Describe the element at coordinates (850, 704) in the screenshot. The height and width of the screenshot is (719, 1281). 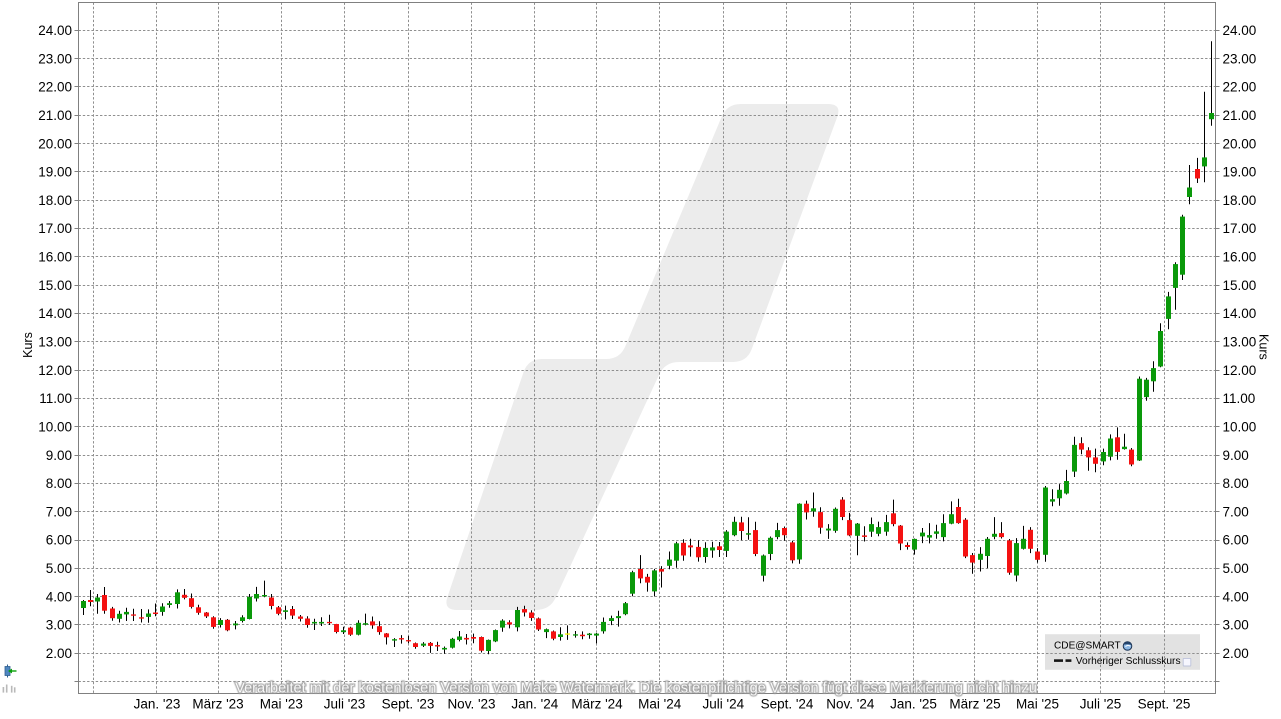
I see `svg-text: Nov. '24` at that location.